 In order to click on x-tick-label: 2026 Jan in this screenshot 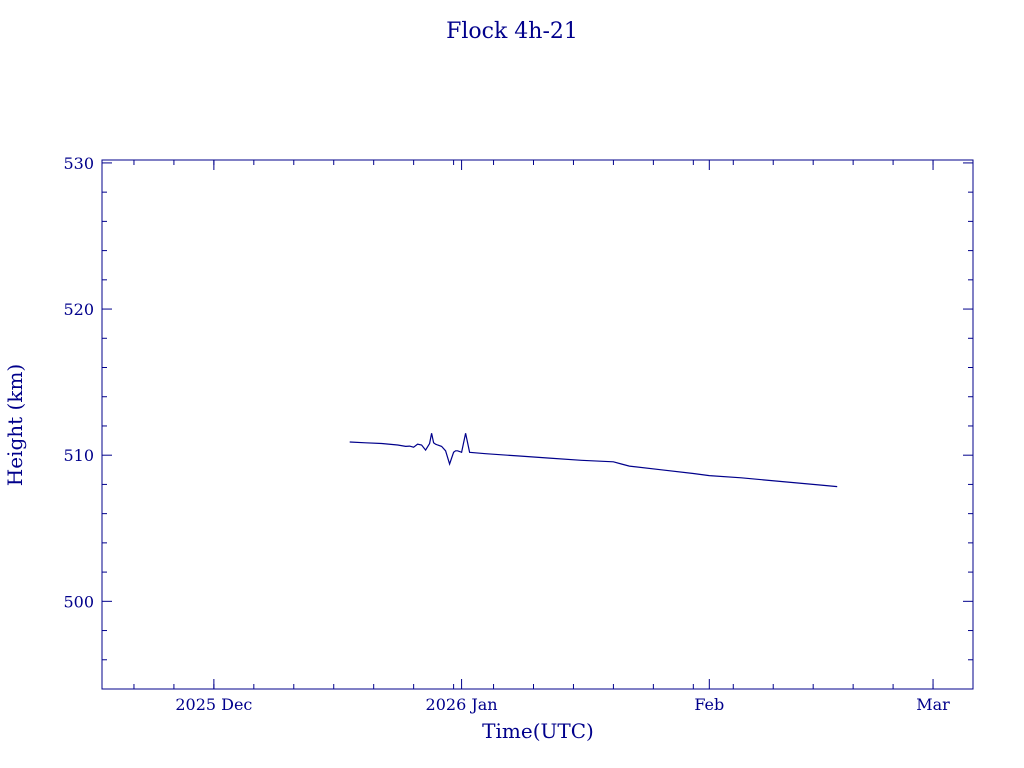, I will do `click(462, 704)`.